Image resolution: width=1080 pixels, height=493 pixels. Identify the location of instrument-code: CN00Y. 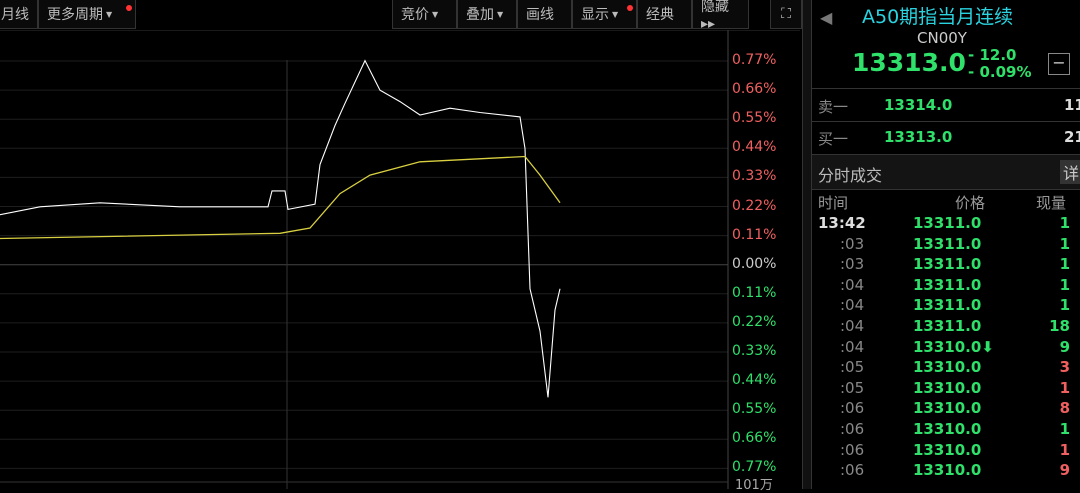
(942, 38).